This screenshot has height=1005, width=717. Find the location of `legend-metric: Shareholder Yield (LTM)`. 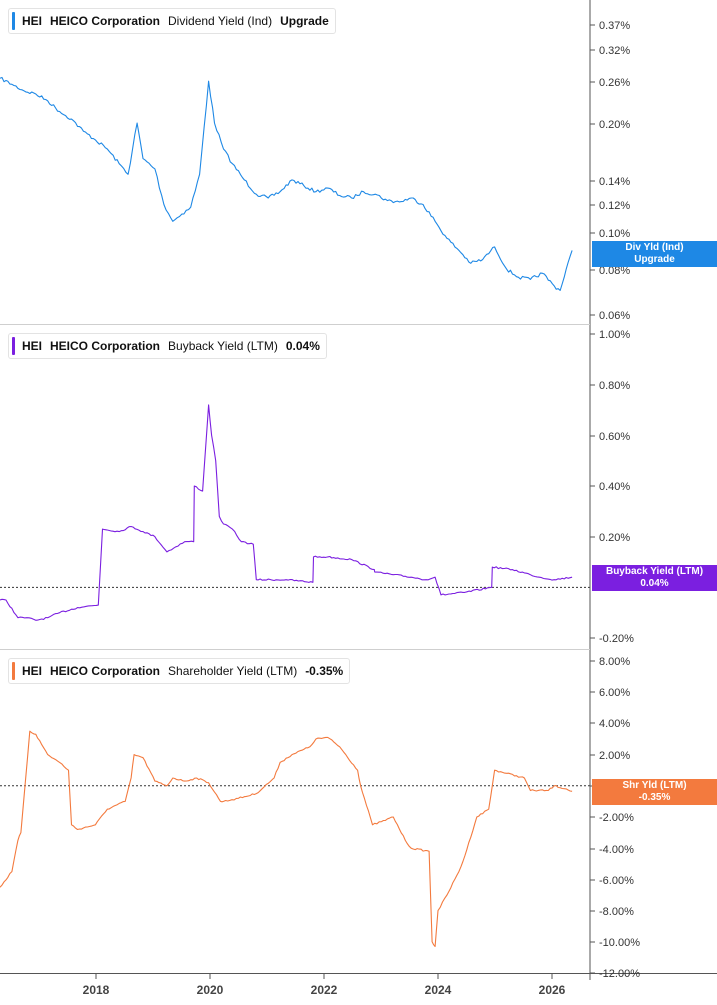

legend-metric: Shareholder Yield (LTM) is located at coordinates (233, 671).